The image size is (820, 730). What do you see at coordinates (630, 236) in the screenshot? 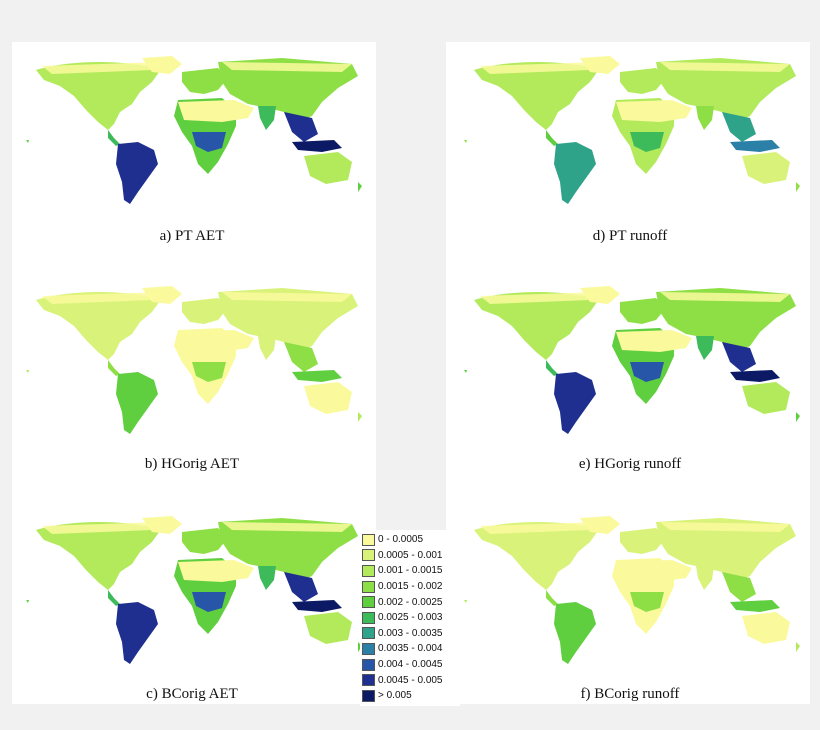
I see `caption-pt-runoff: d) PT runoff` at bounding box center [630, 236].